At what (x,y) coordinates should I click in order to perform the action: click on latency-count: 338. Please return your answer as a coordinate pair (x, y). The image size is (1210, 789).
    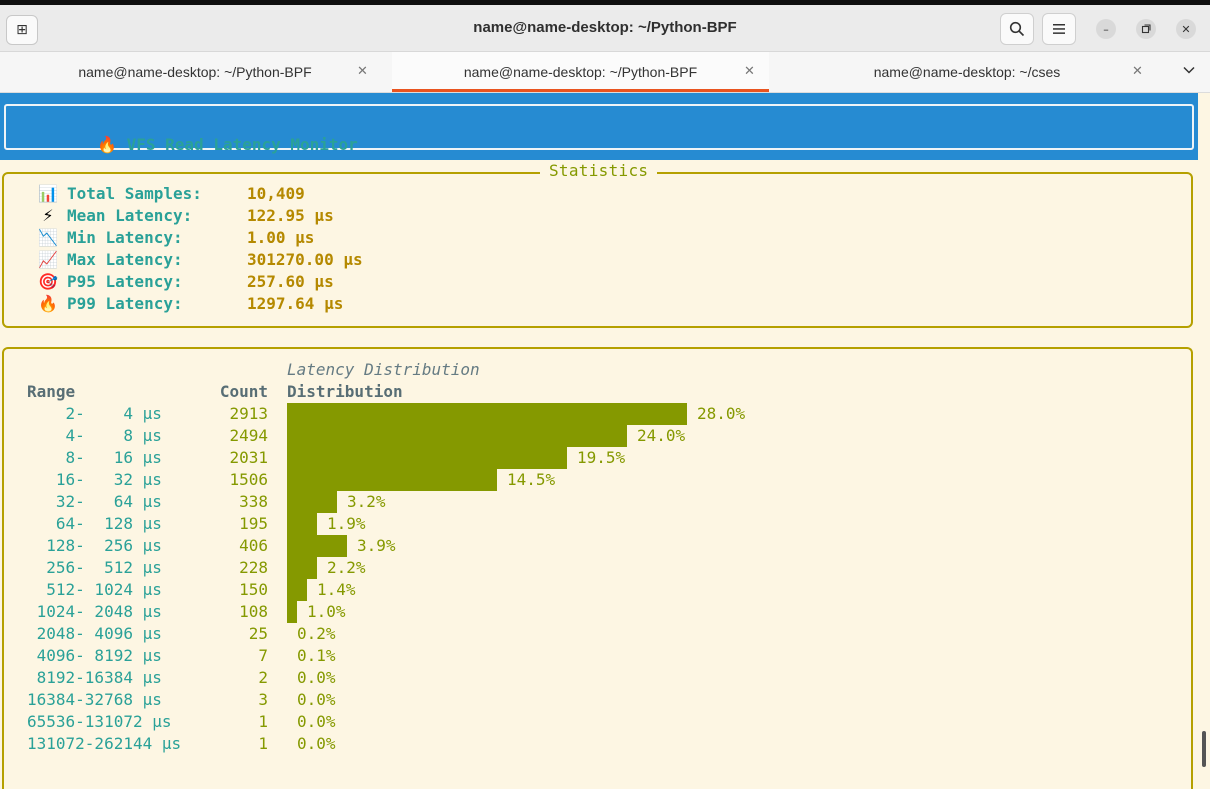
    Looking at the image, I should click on (253, 501).